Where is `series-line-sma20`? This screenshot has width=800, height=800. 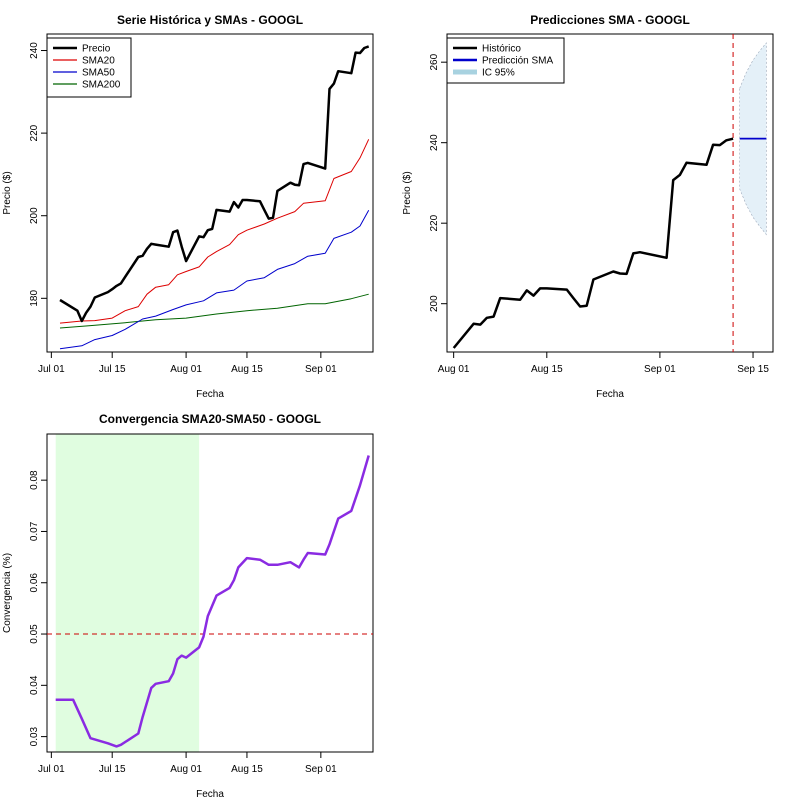 series-line-sma20 is located at coordinates (214, 231).